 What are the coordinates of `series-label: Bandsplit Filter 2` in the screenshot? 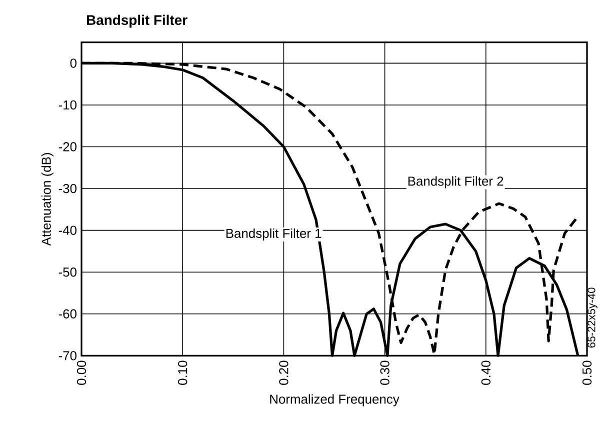 It's located at (456, 182).